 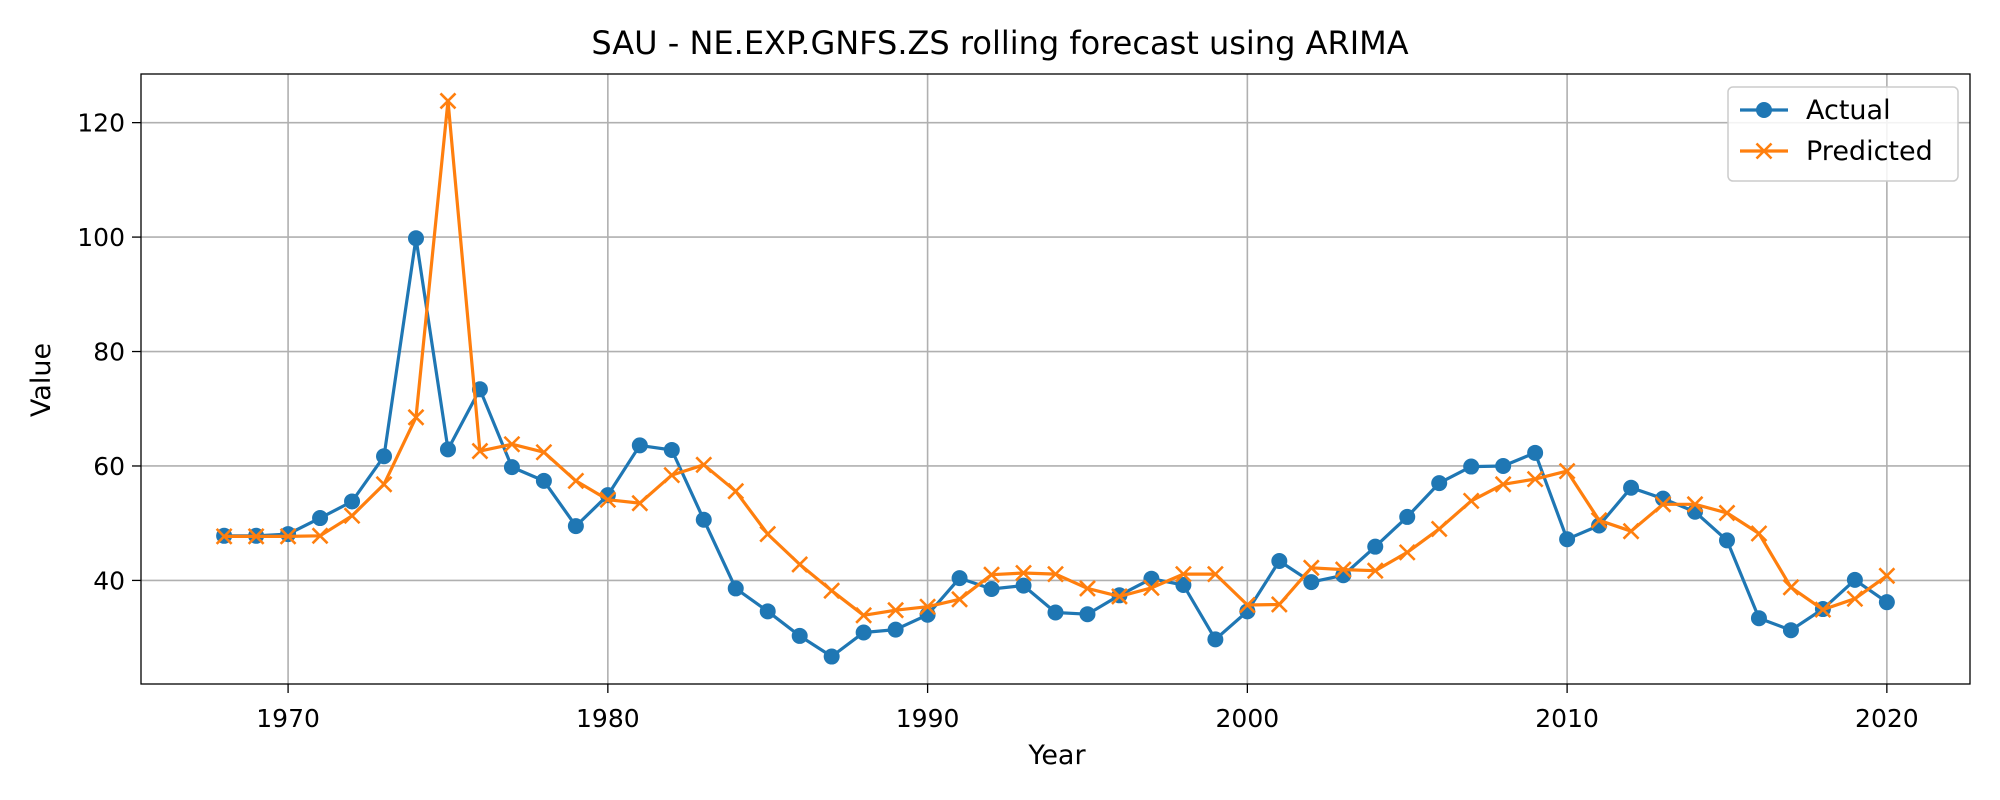 What do you see at coordinates (608, 718) in the screenshot?
I see `x-tick-label: 1980` at bounding box center [608, 718].